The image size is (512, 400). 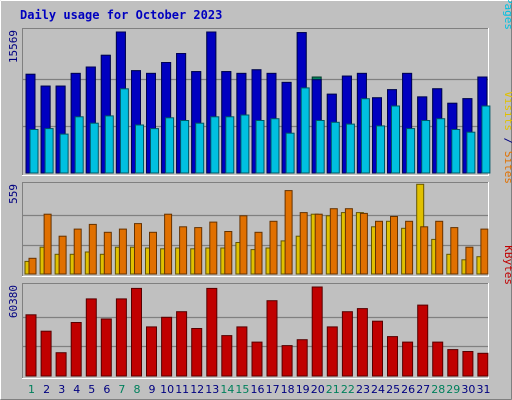 What do you see at coordinates (507, 111) in the screenshot?
I see `legend-part: Visits` at bounding box center [507, 111].